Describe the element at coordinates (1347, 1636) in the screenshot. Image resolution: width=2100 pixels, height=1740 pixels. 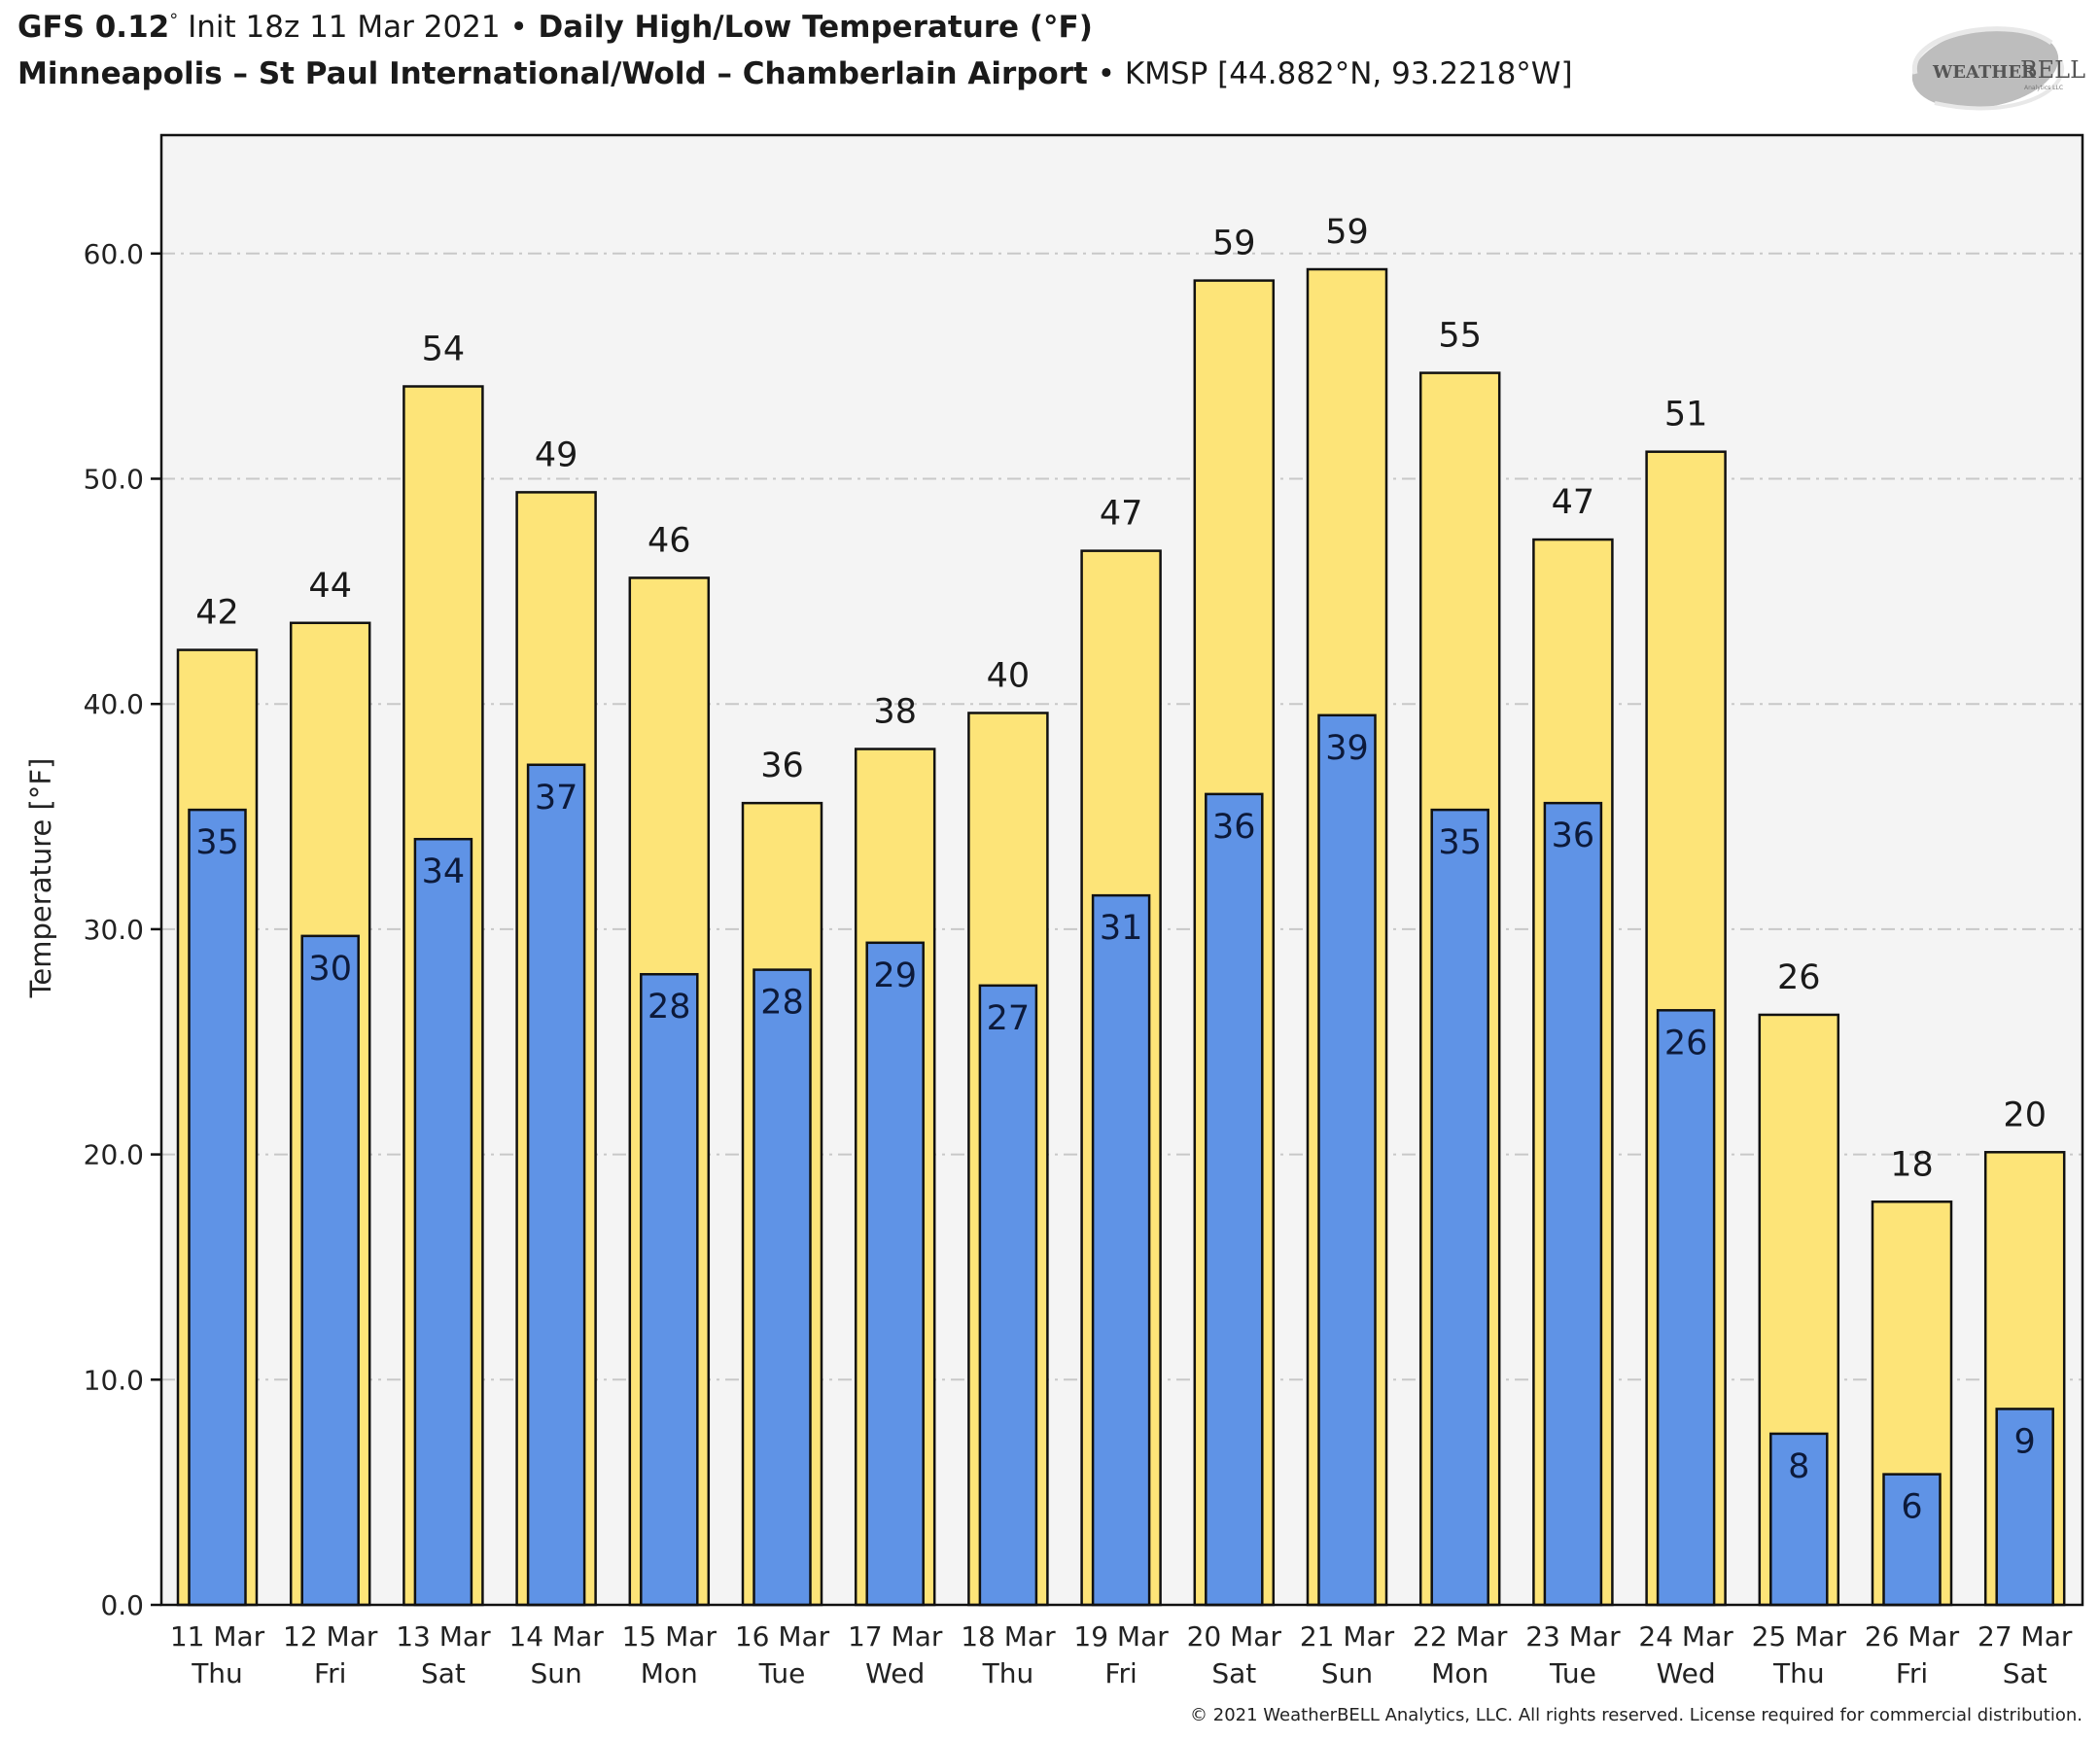
I see `x-tick-label-date: 21 Mar` at that location.